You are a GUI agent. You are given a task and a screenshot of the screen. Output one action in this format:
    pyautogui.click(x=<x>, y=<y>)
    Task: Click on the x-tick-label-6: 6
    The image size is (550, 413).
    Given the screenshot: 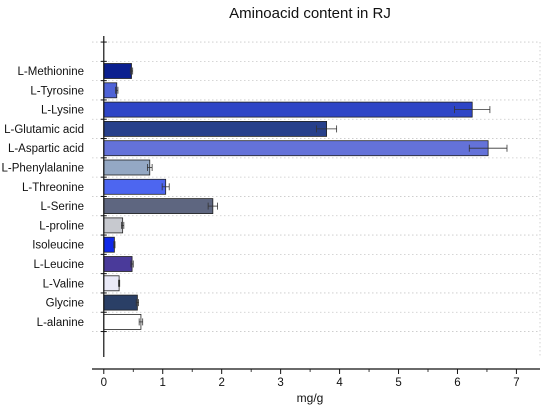 What is the action you would take?
    pyautogui.click(x=457, y=383)
    